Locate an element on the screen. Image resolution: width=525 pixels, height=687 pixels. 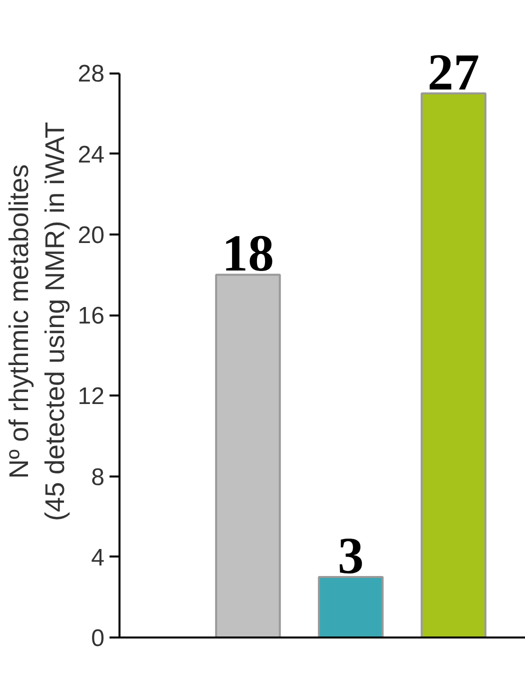
y-tick-label: 20 is located at coordinates (91, 235).